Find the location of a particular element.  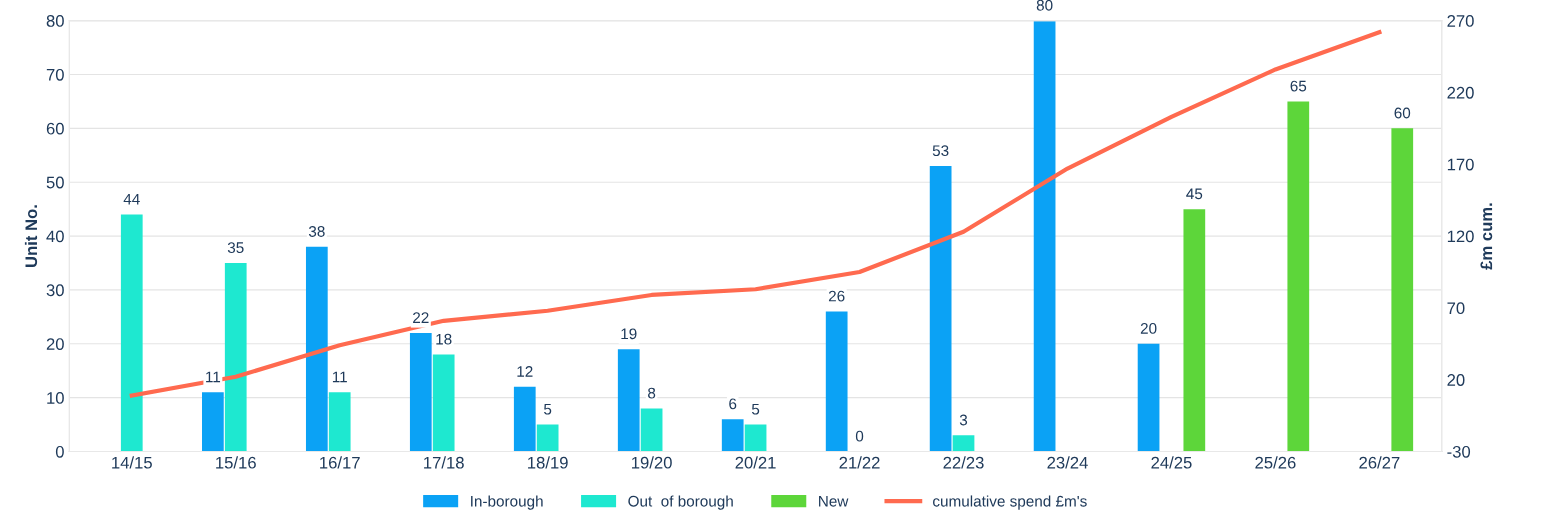

y-tick-label: 80 is located at coordinates (55, 21).